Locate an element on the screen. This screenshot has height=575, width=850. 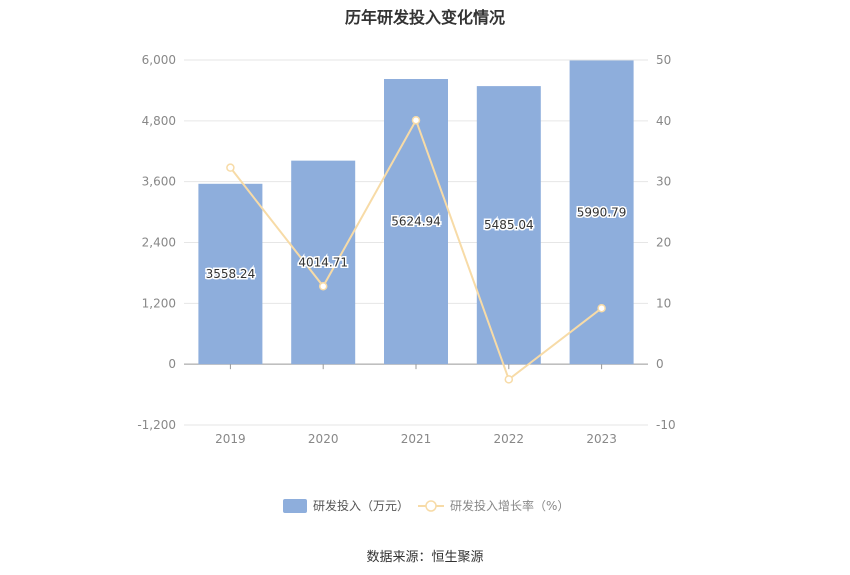
y-left-tick-label: 3,600 is located at coordinates (159, 182).